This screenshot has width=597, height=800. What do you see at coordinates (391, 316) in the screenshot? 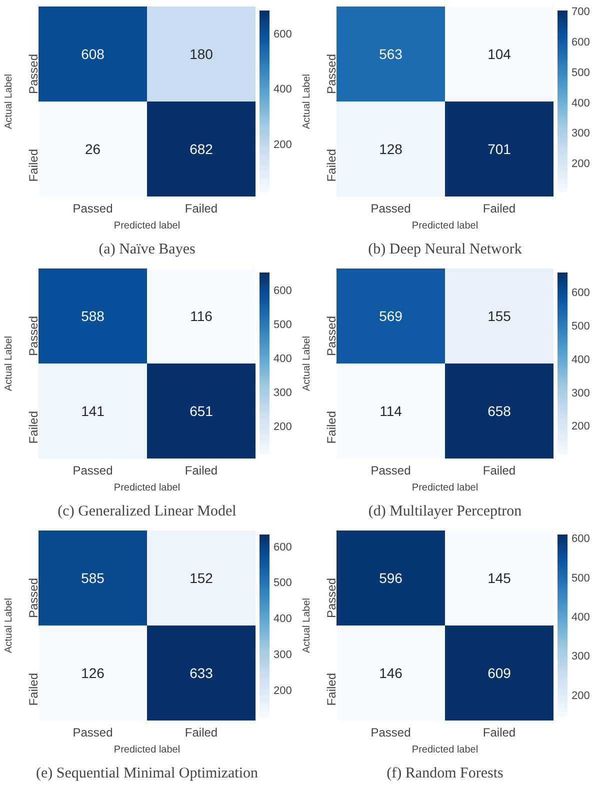
I see `data-label: 569` at bounding box center [391, 316].